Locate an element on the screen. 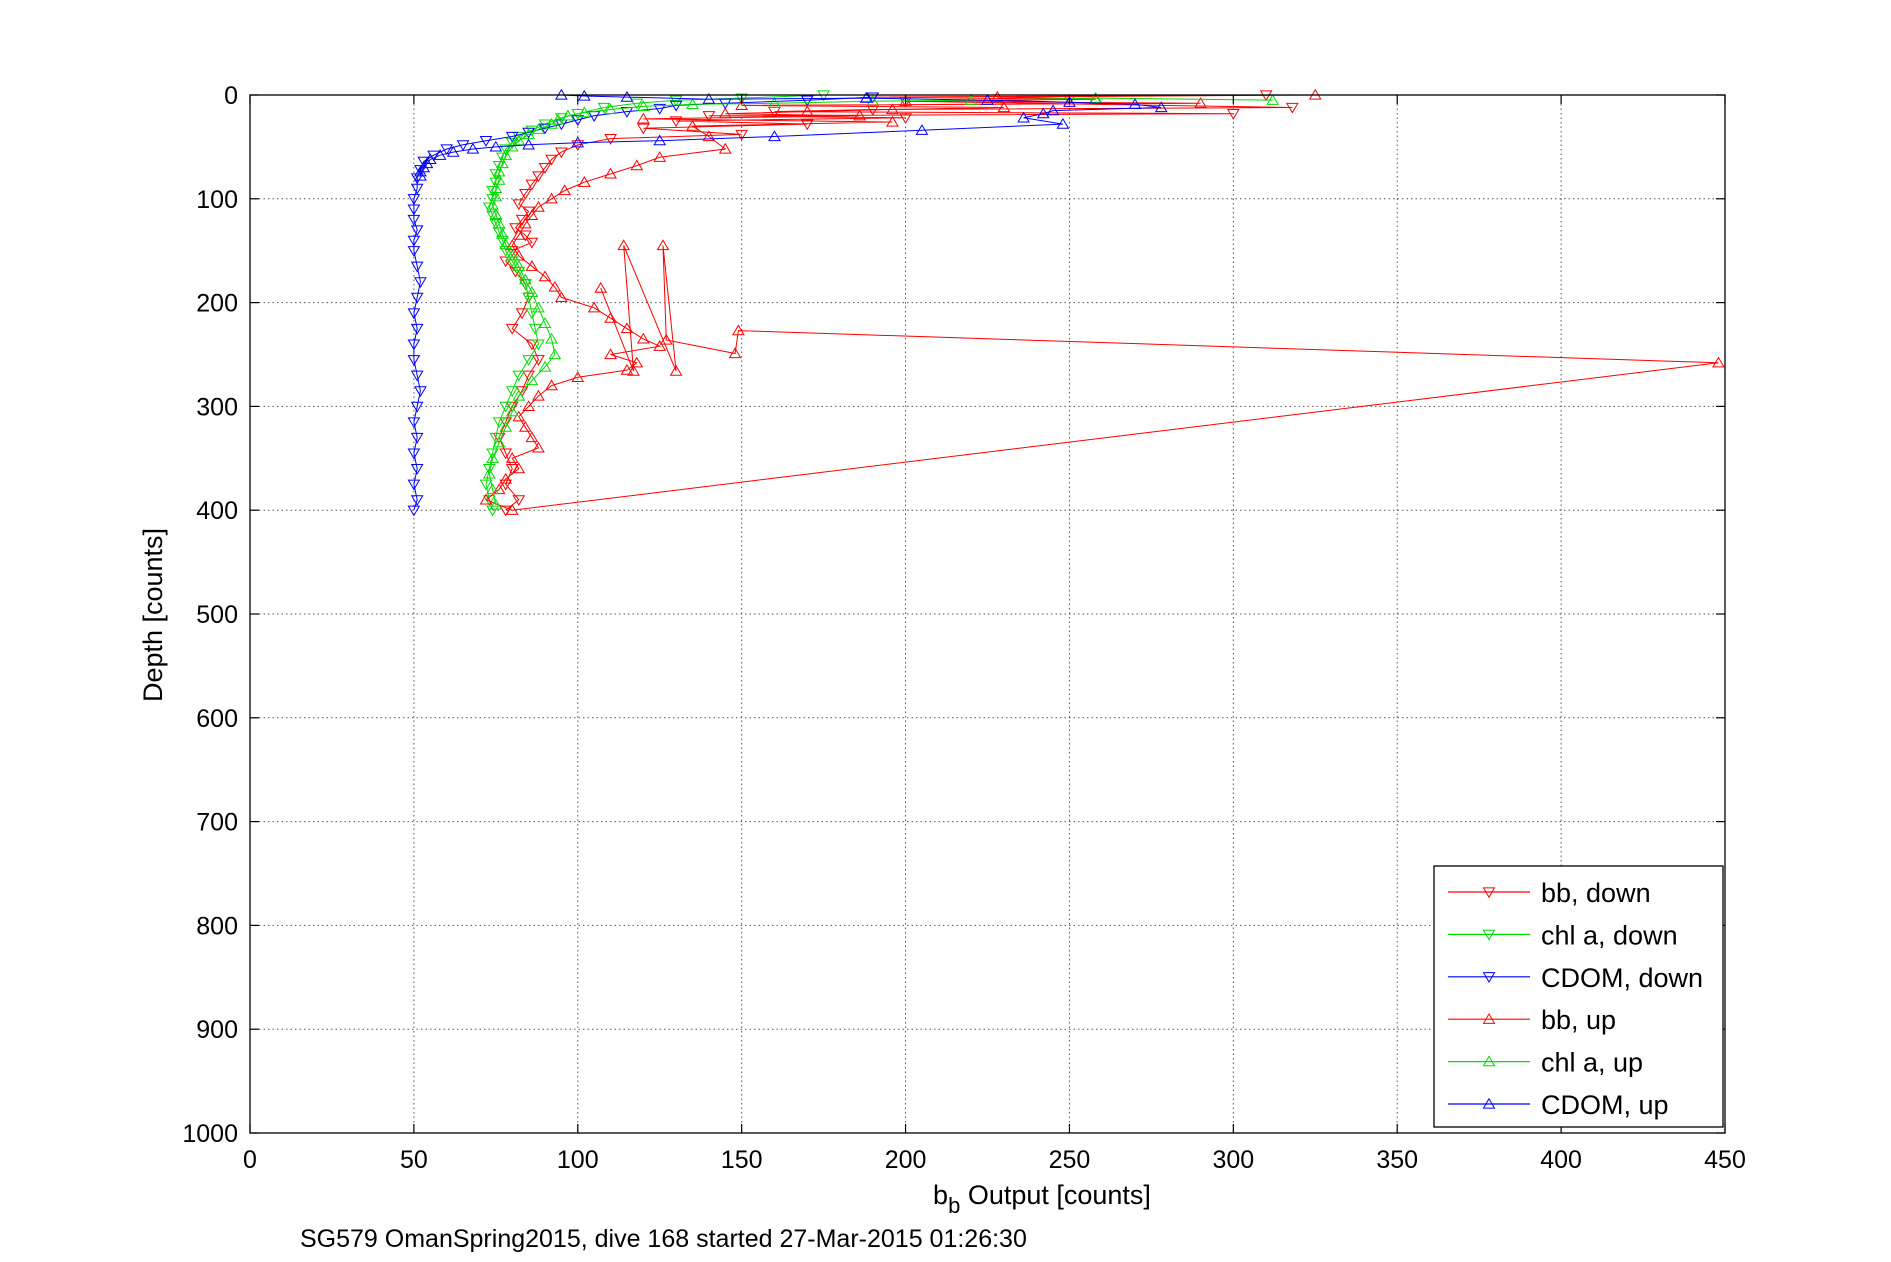 The height and width of the screenshot is (1262, 1891). y-tick-label: 1000 is located at coordinates (210, 1134).